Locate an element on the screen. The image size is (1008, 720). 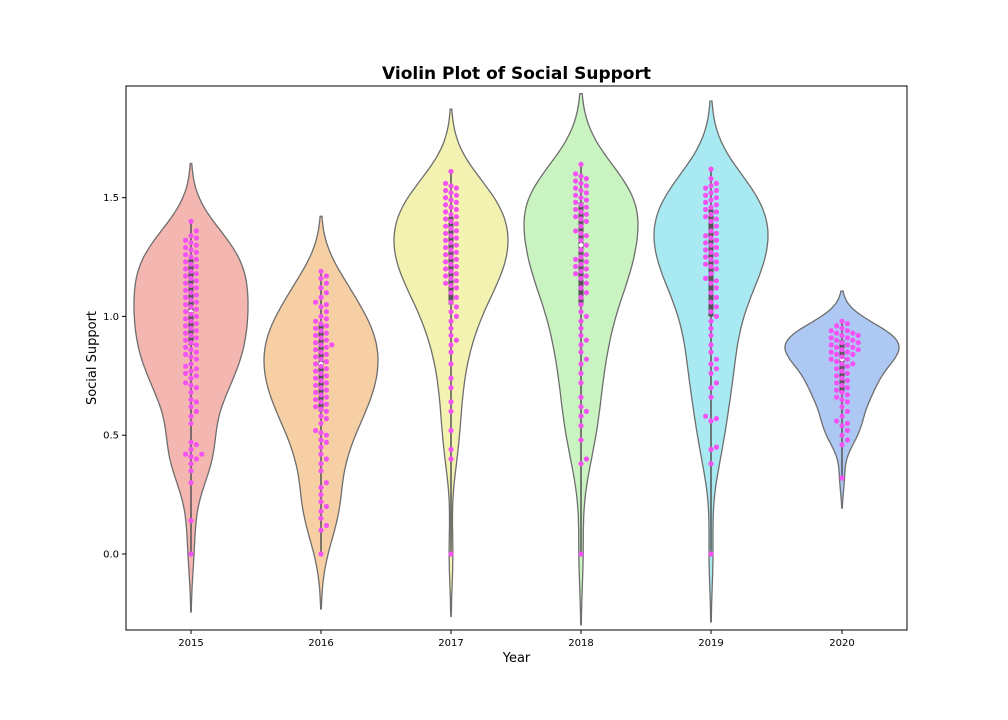
x-tick-label: 2020 is located at coordinates (841, 643).